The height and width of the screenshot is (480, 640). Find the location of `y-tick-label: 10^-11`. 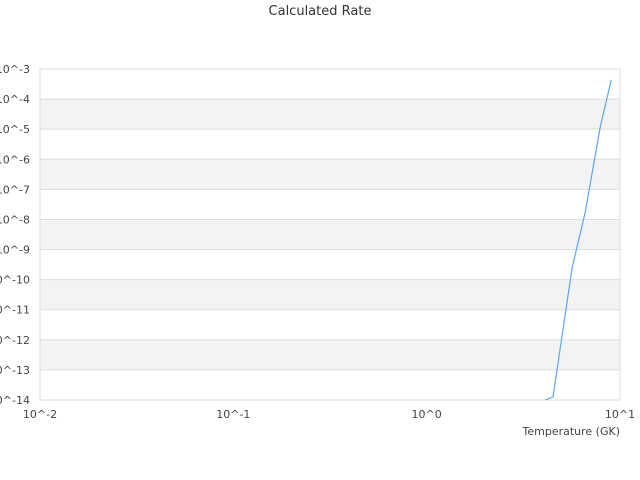

y-tick-label: 10^-11 is located at coordinates (15, 310).